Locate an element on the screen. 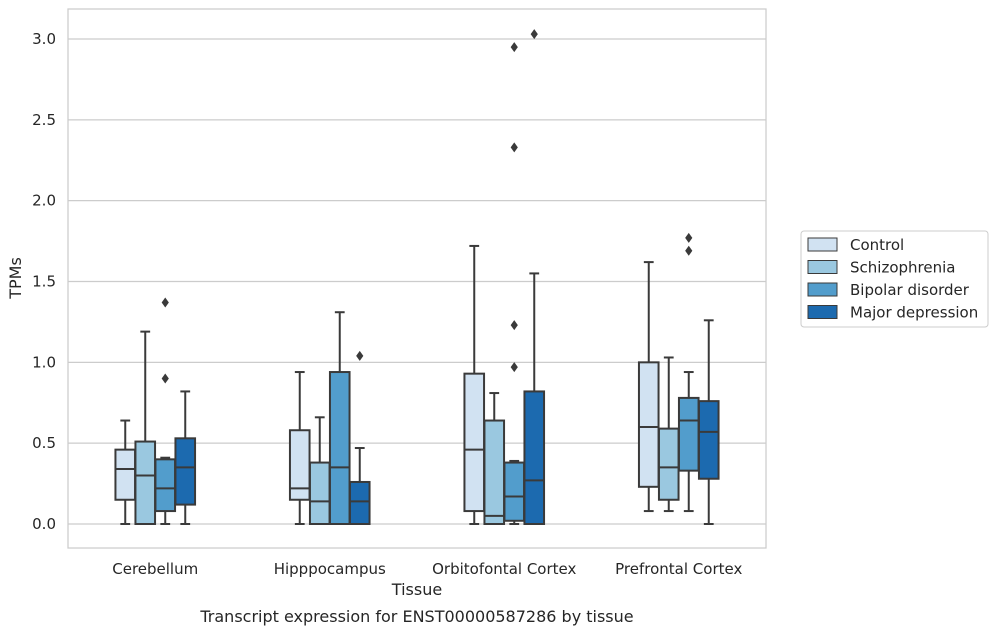 The height and width of the screenshot is (634, 997). legend-frame is located at coordinates (894, 279).